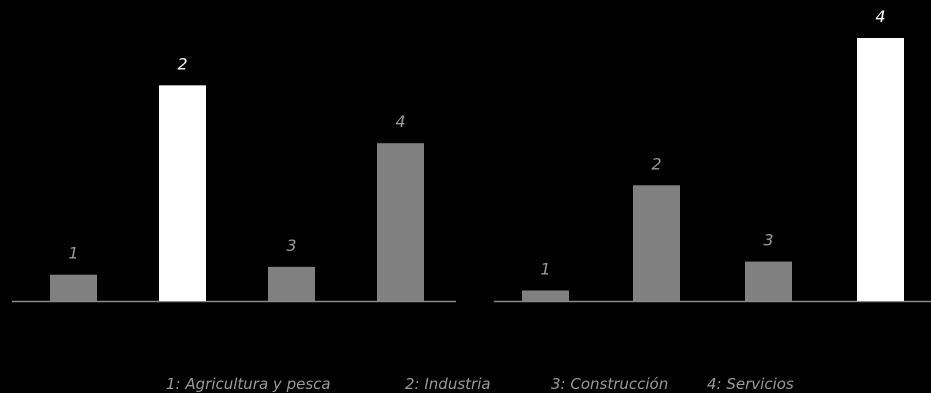  What do you see at coordinates (545, 268) in the screenshot?
I see `bar-label-chart2-1: 1` at bounding box center [545, 268].